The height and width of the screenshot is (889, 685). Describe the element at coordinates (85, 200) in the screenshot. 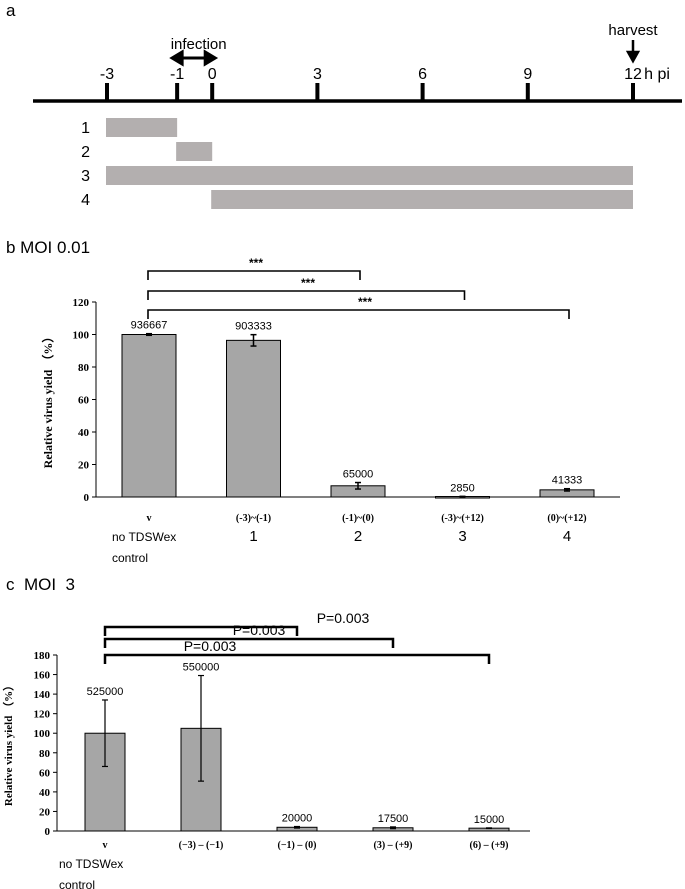

I see `treatment-label: 4` at that location.